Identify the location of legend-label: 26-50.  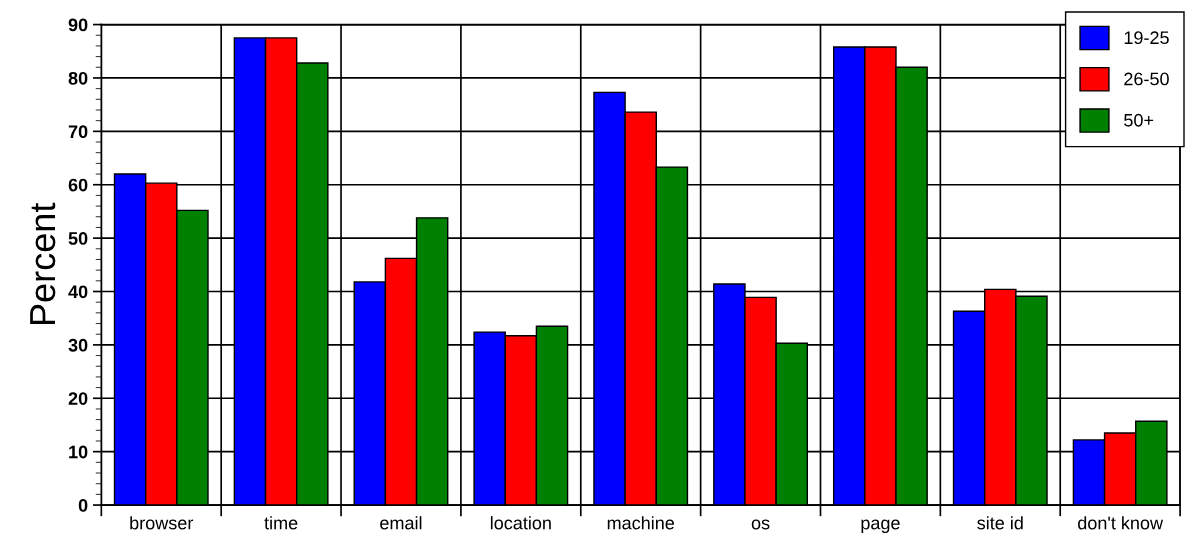
(1146, 79).